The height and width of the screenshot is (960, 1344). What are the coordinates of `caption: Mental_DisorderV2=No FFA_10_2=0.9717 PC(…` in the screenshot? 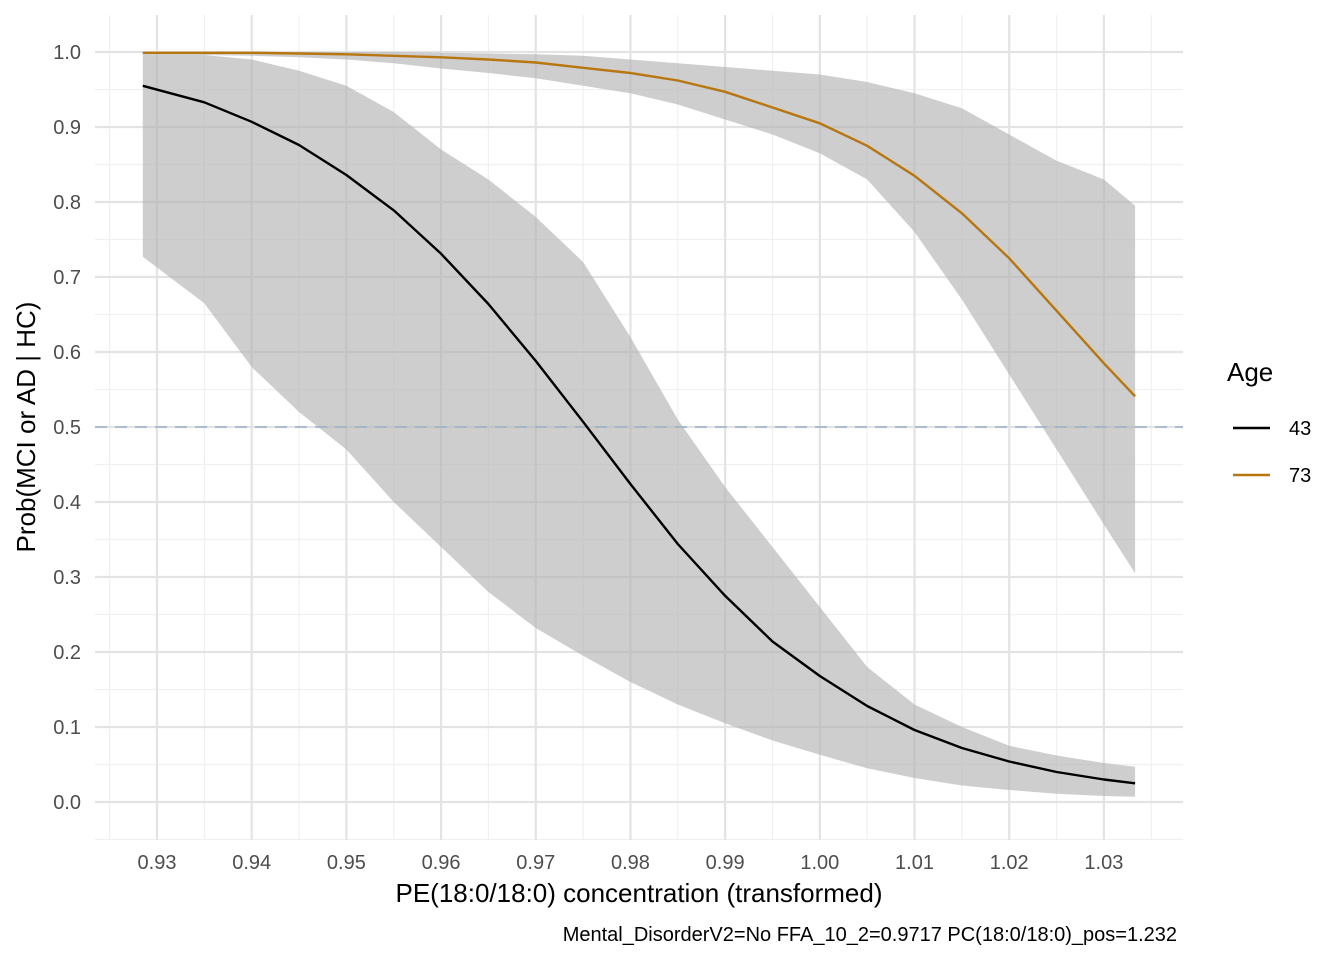 It's located at (870, 935).